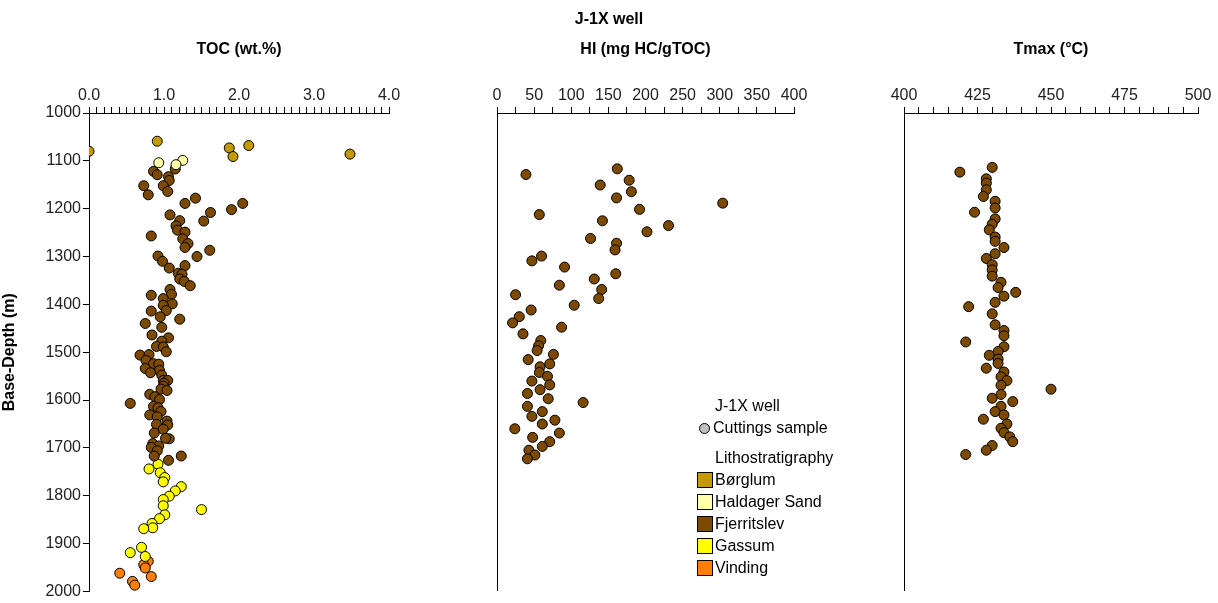  Describe the element at coordinates (750, 524) in the screenshot. I see `legend-label: Fjerritslev` at that location.